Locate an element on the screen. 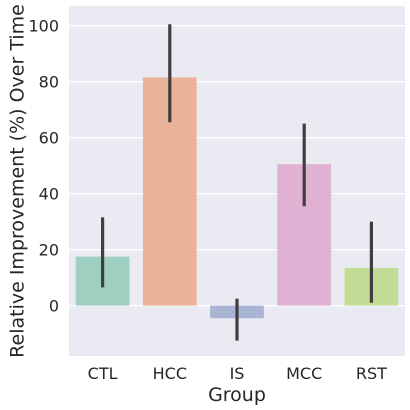 This screenshot has width=410, height=410. y-tick-label: 60 is located at coordinates (49, 138).